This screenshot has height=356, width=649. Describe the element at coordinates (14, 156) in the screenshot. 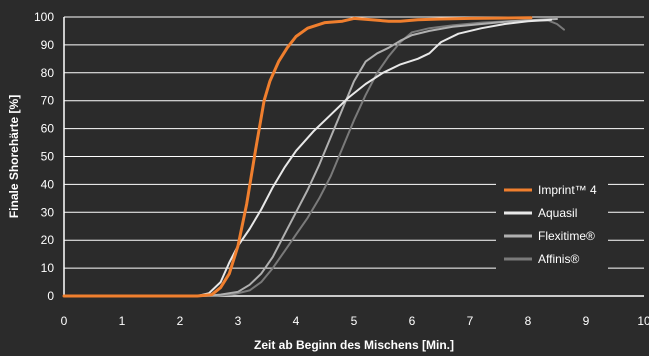

I see `y-axis-title: Finale Shorehärte [%]` at that location.